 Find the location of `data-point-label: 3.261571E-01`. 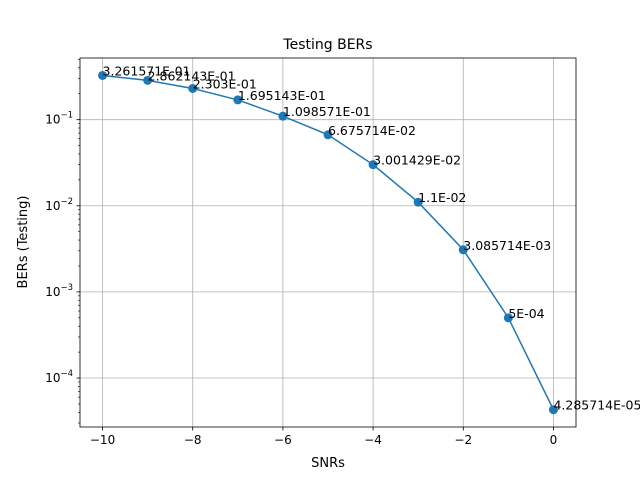

data-point-label: 3.261571E-01 is located at coordinates (147, 70).